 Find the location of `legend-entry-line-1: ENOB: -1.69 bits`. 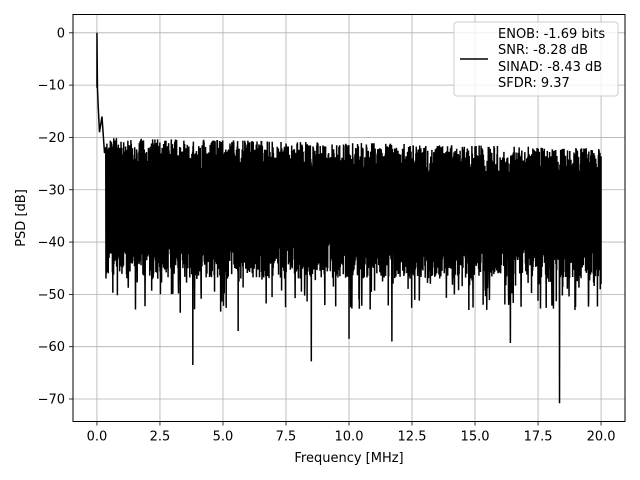

legend-entry-line-1: ENOB: -1.69 bits is located at coordinates (551, 34).